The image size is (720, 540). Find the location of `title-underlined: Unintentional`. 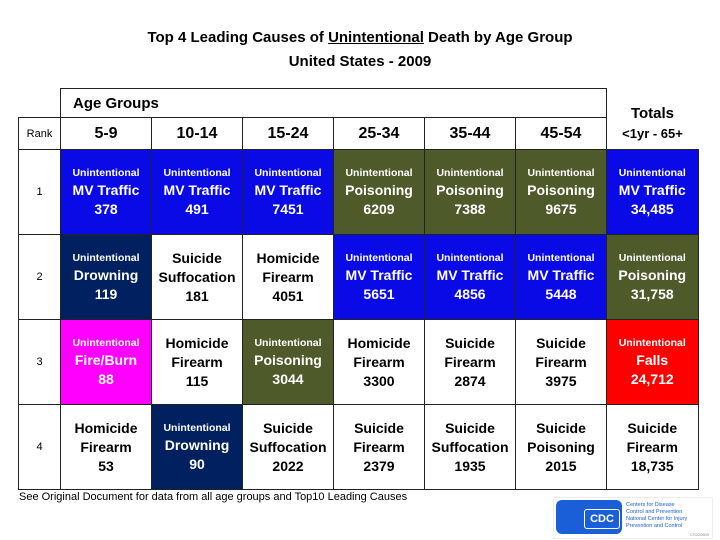

title-underlined: Unintentional is located at coordinates (376, 37).